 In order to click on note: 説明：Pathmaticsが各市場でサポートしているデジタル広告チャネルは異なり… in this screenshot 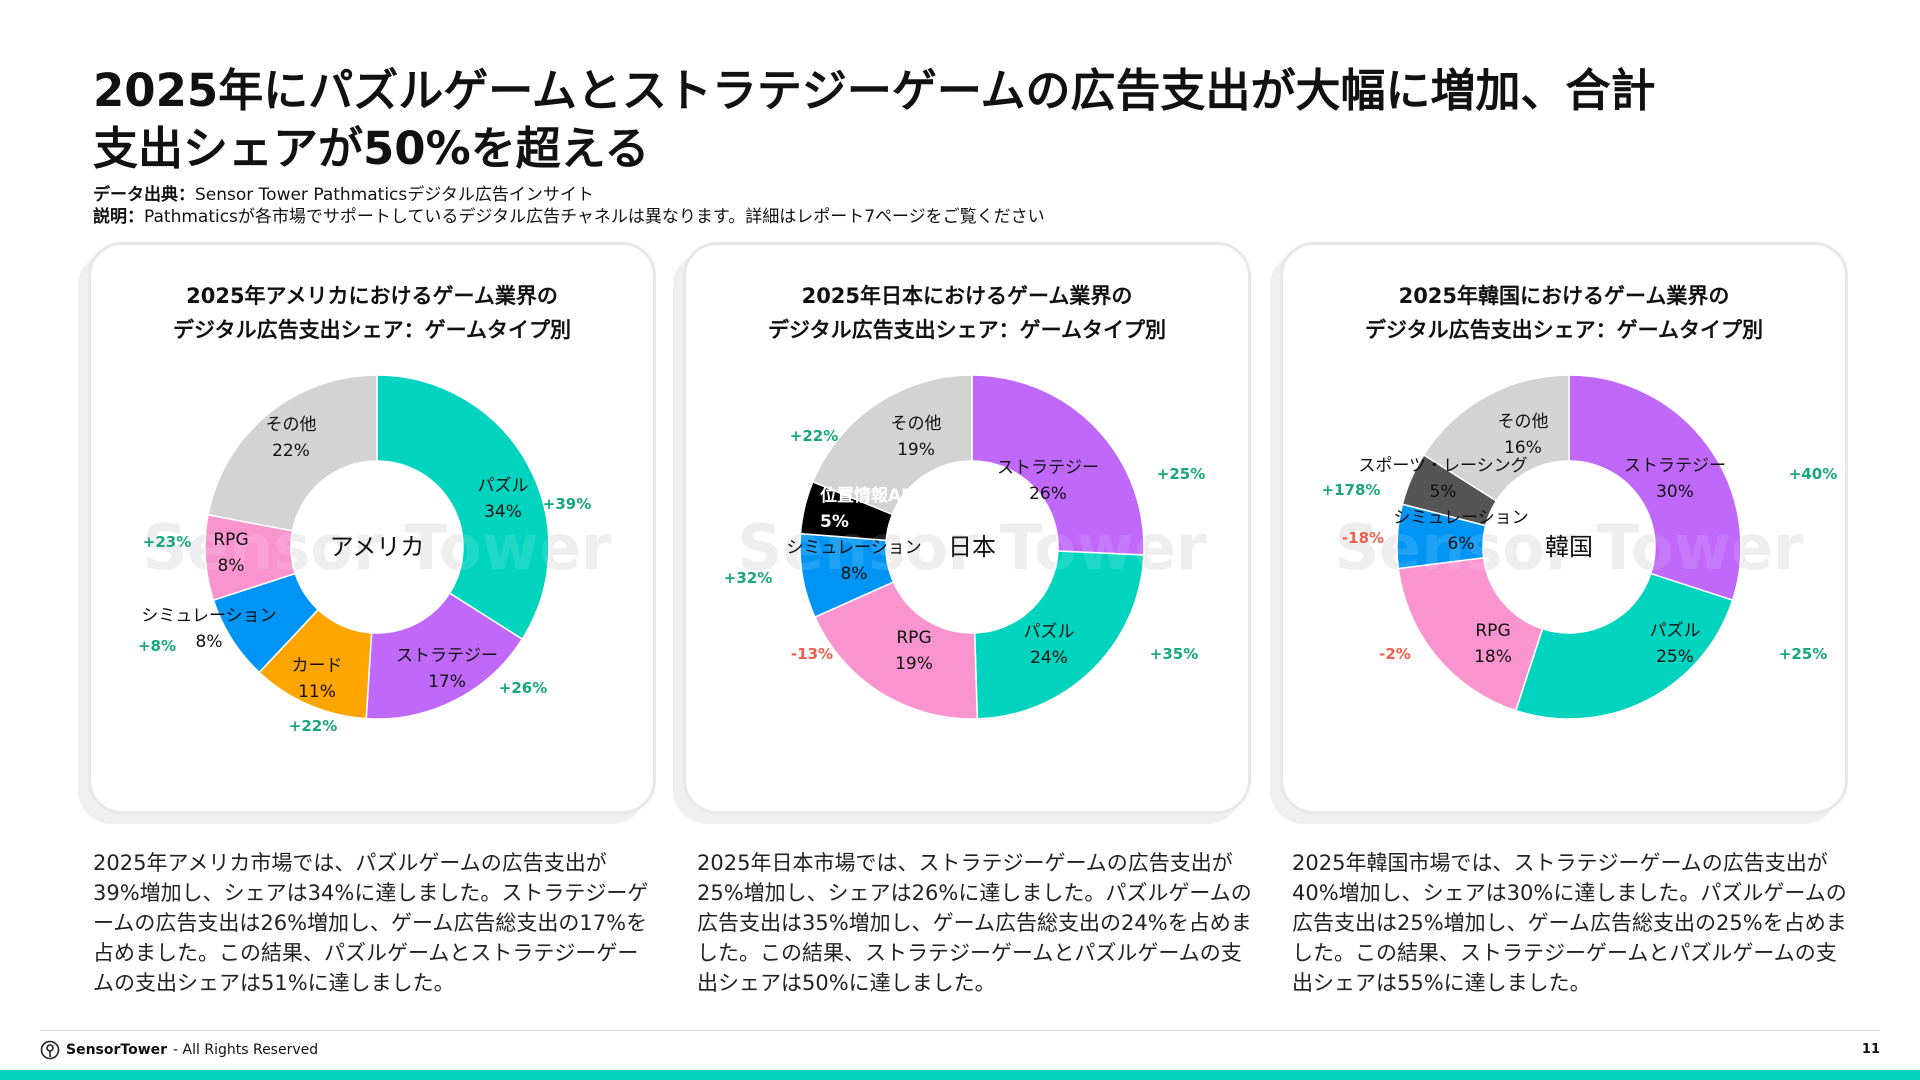, I will do `click(569, 217)`.